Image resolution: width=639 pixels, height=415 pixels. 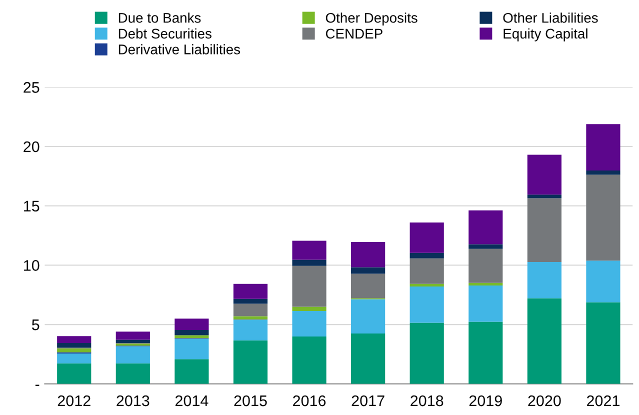 I want to click on legend-label: CENDEP, so click(x=354, y=33).